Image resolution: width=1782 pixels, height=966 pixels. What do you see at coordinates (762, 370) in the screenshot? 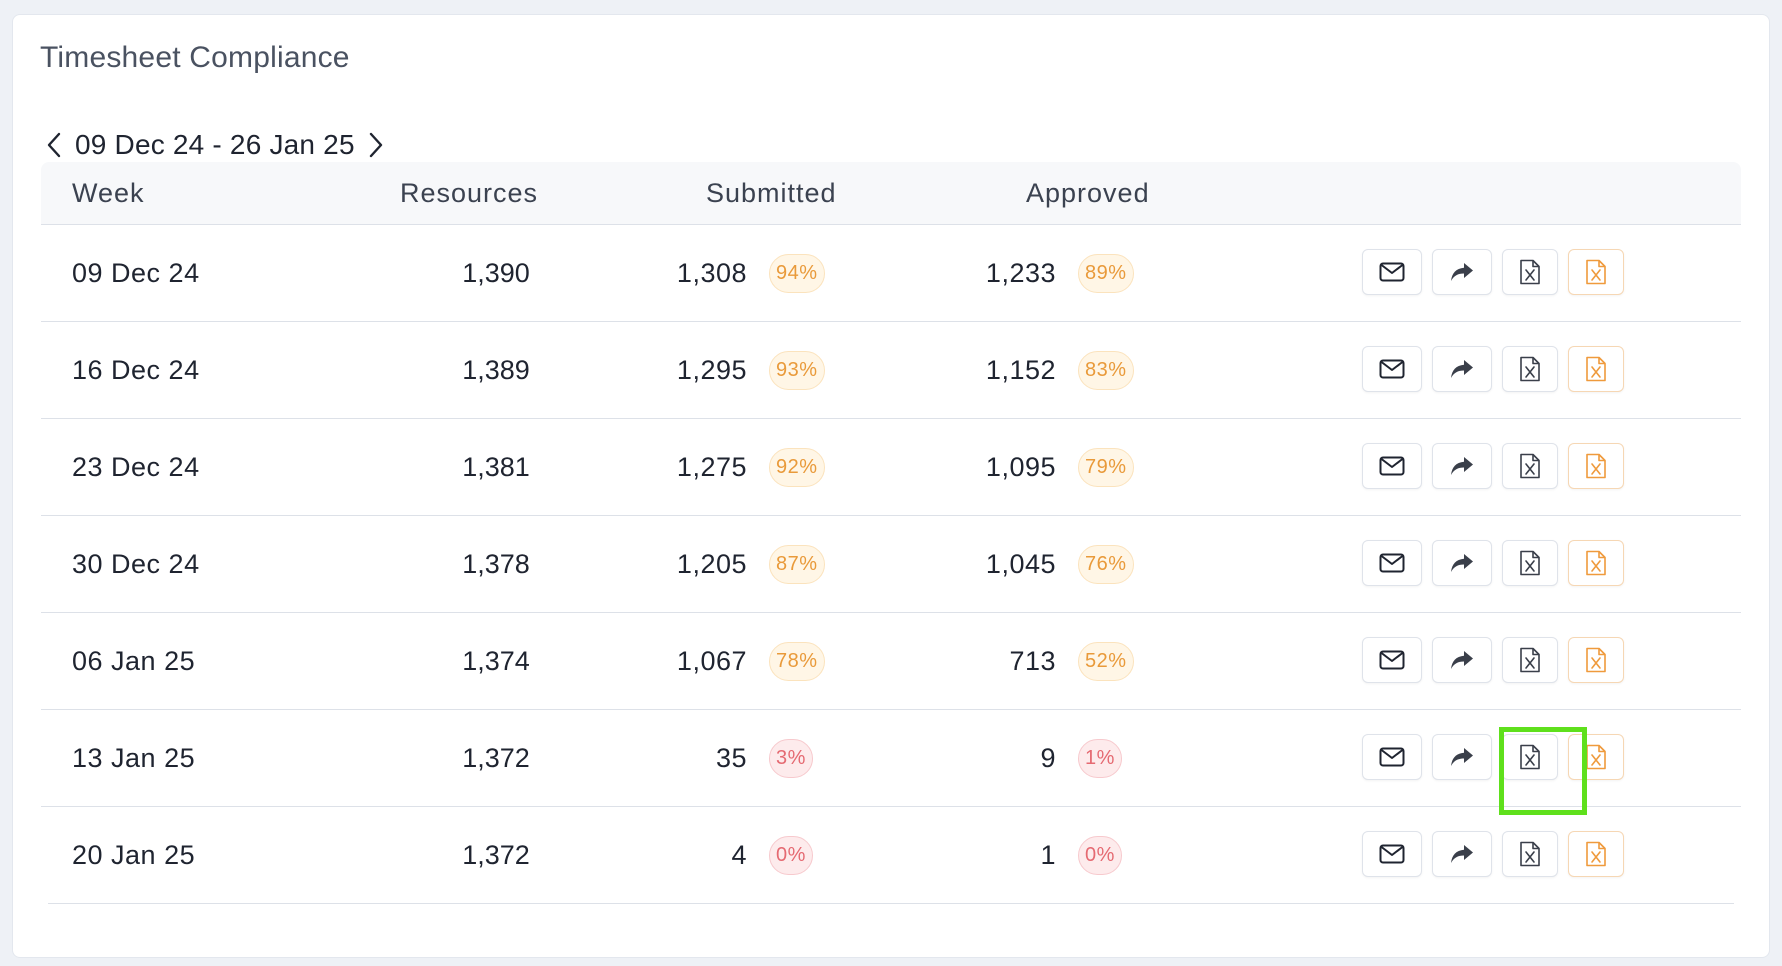
I see `submitted-cell: 1,295 93%` at bounding box center [762, 370].